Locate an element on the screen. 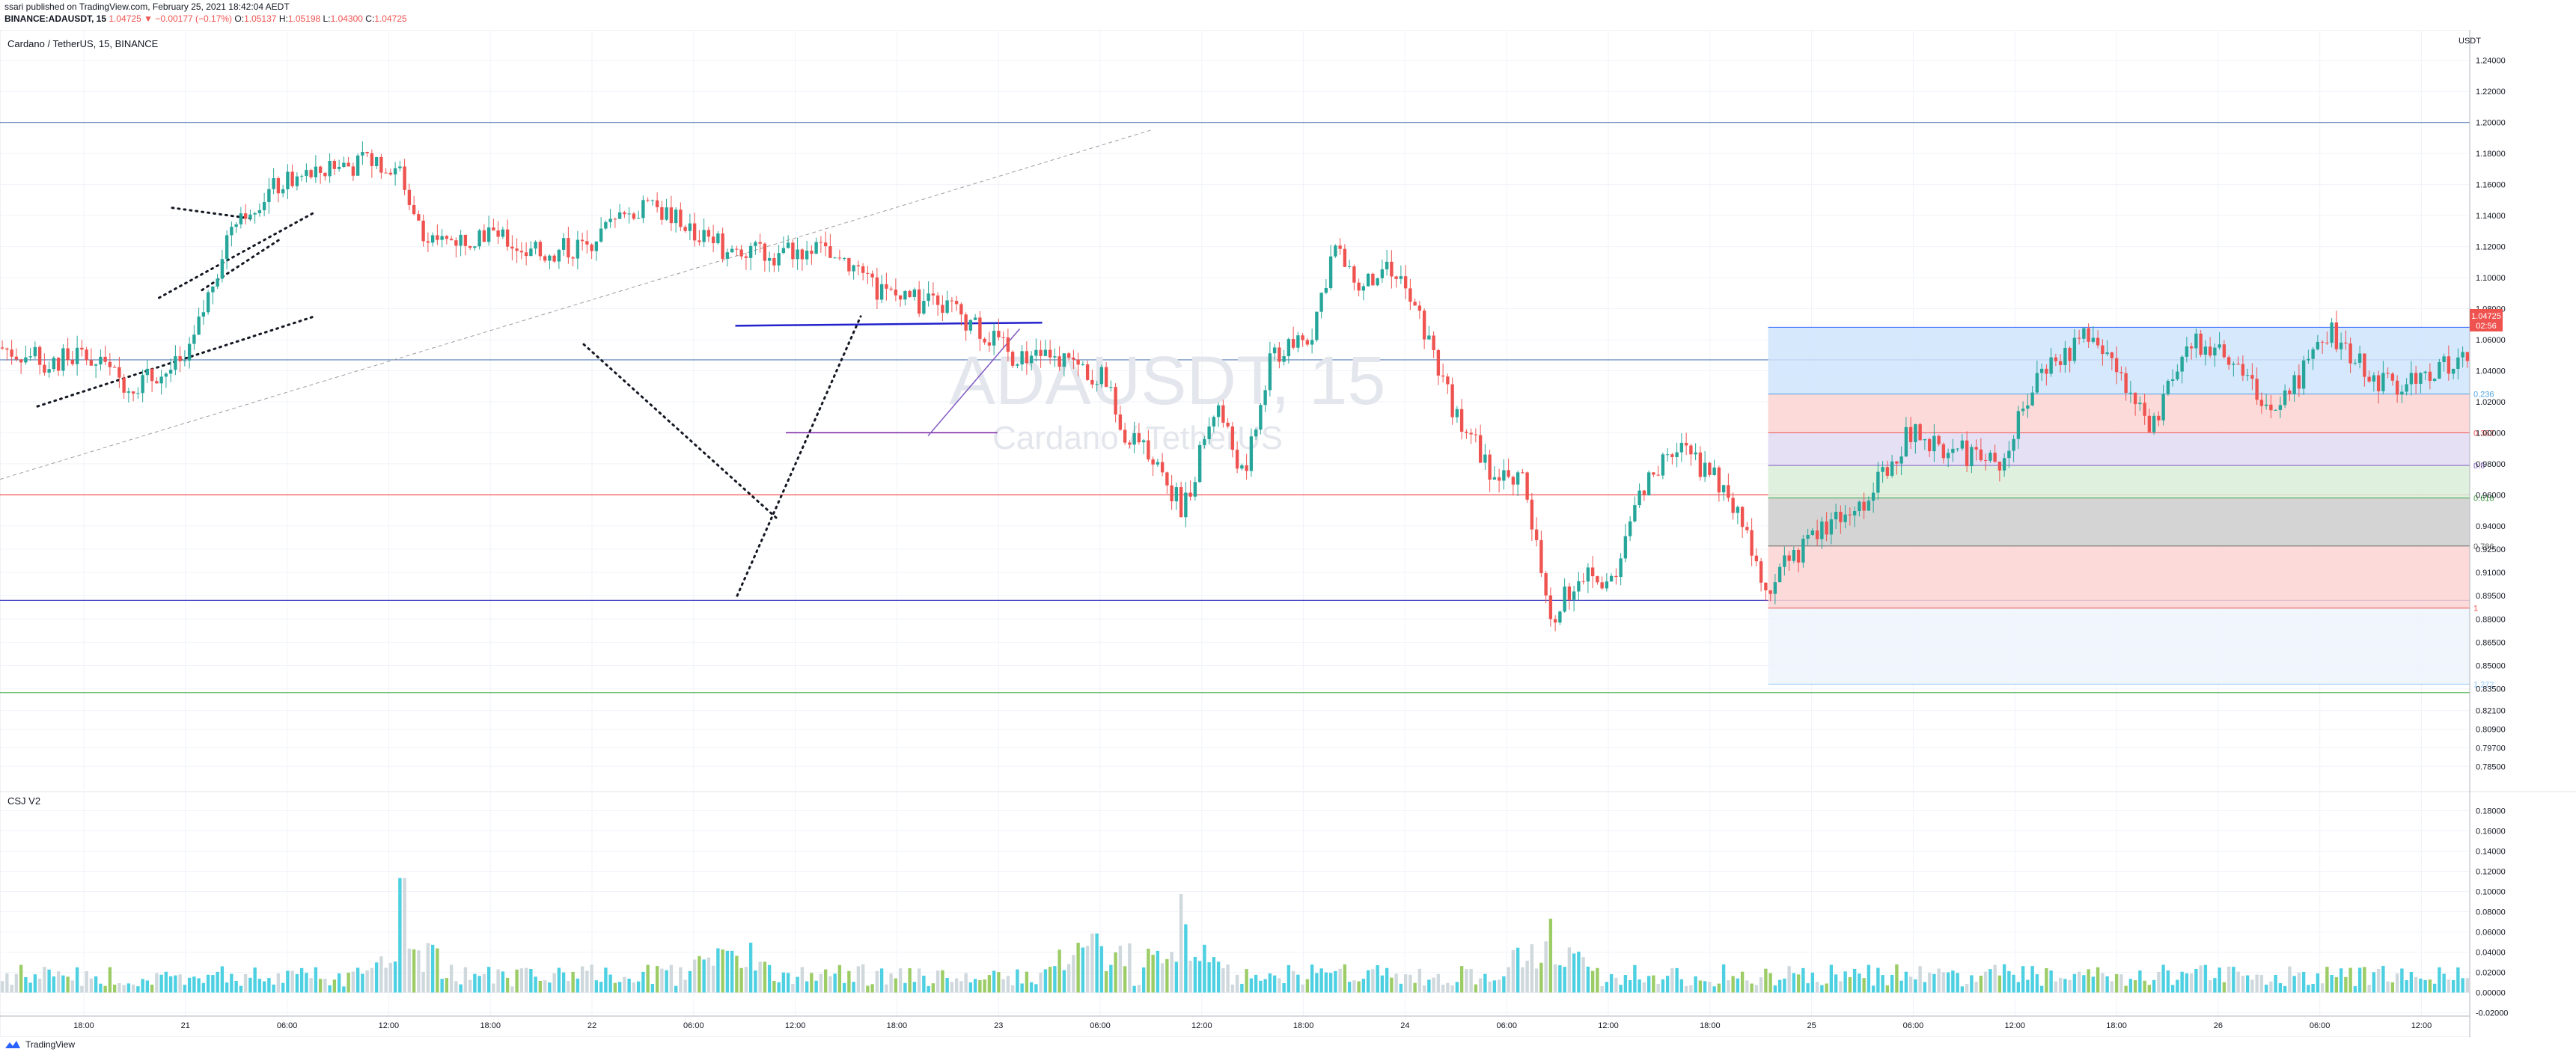 This screenshot has width=2576, height=1052. price-change: ▼ −0.00177 (−0.17%) is located at coordinates (188, 18).